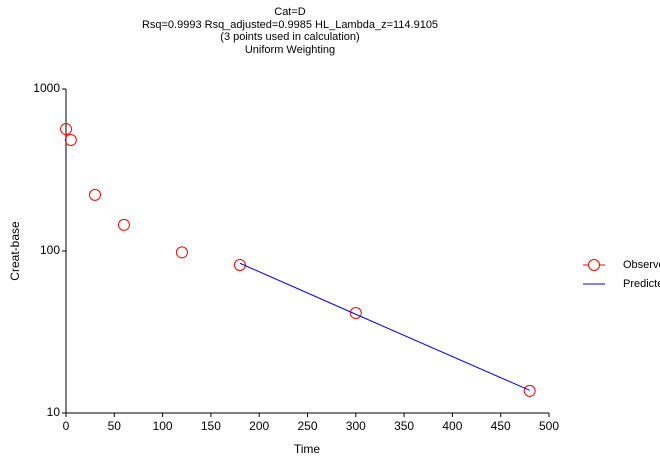  Describe the element at coordinates (50, 250) in the screenshot. I see `y-tick-label: 100` at that location.